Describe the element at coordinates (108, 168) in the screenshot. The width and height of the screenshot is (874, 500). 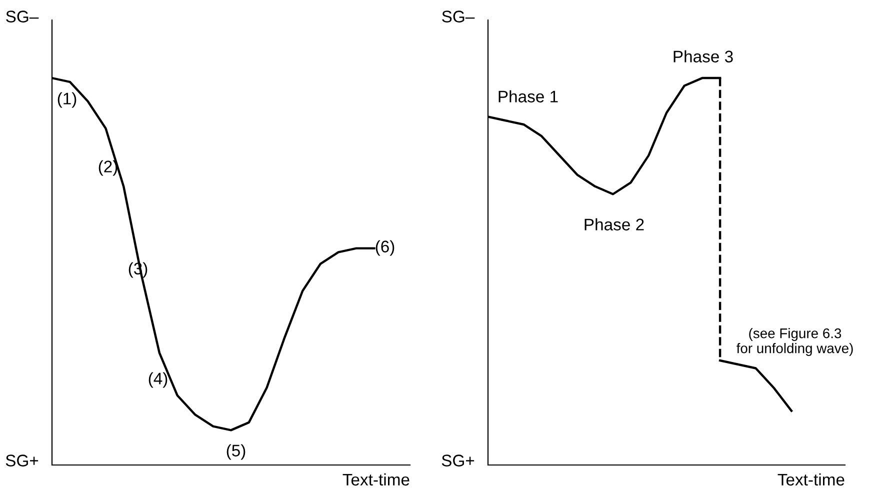
I see `annotation: (2)` at that location.